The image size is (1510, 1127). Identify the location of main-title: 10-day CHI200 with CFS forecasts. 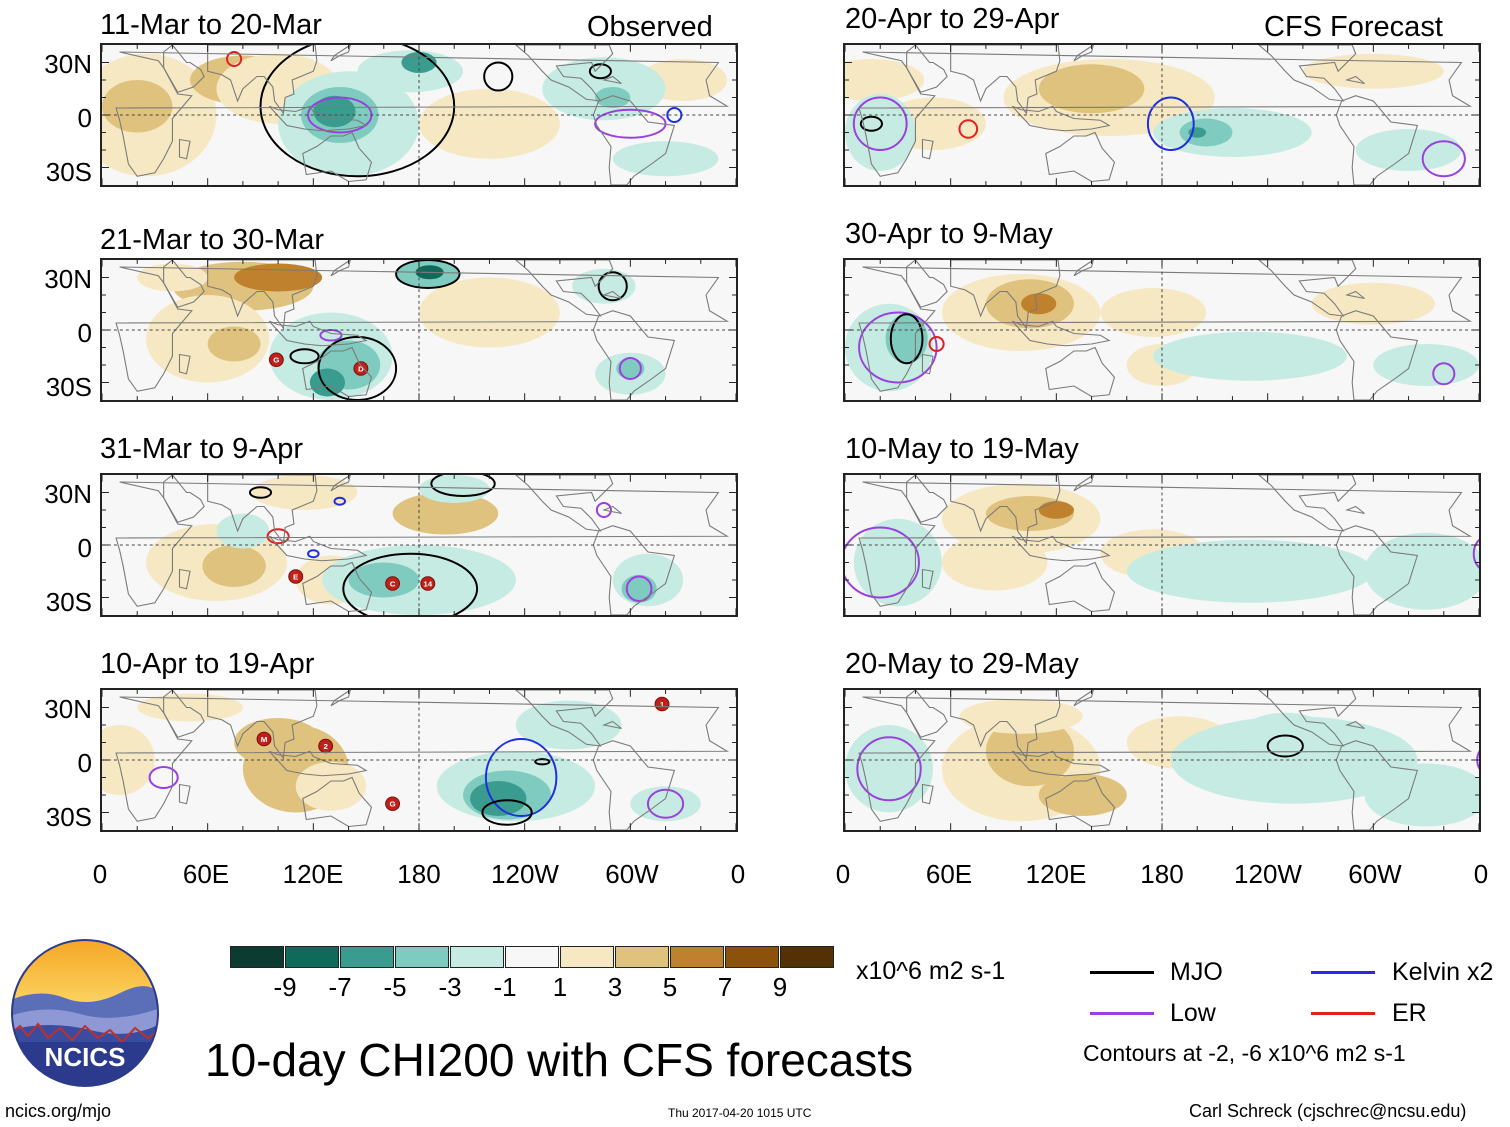
(559, 1060).